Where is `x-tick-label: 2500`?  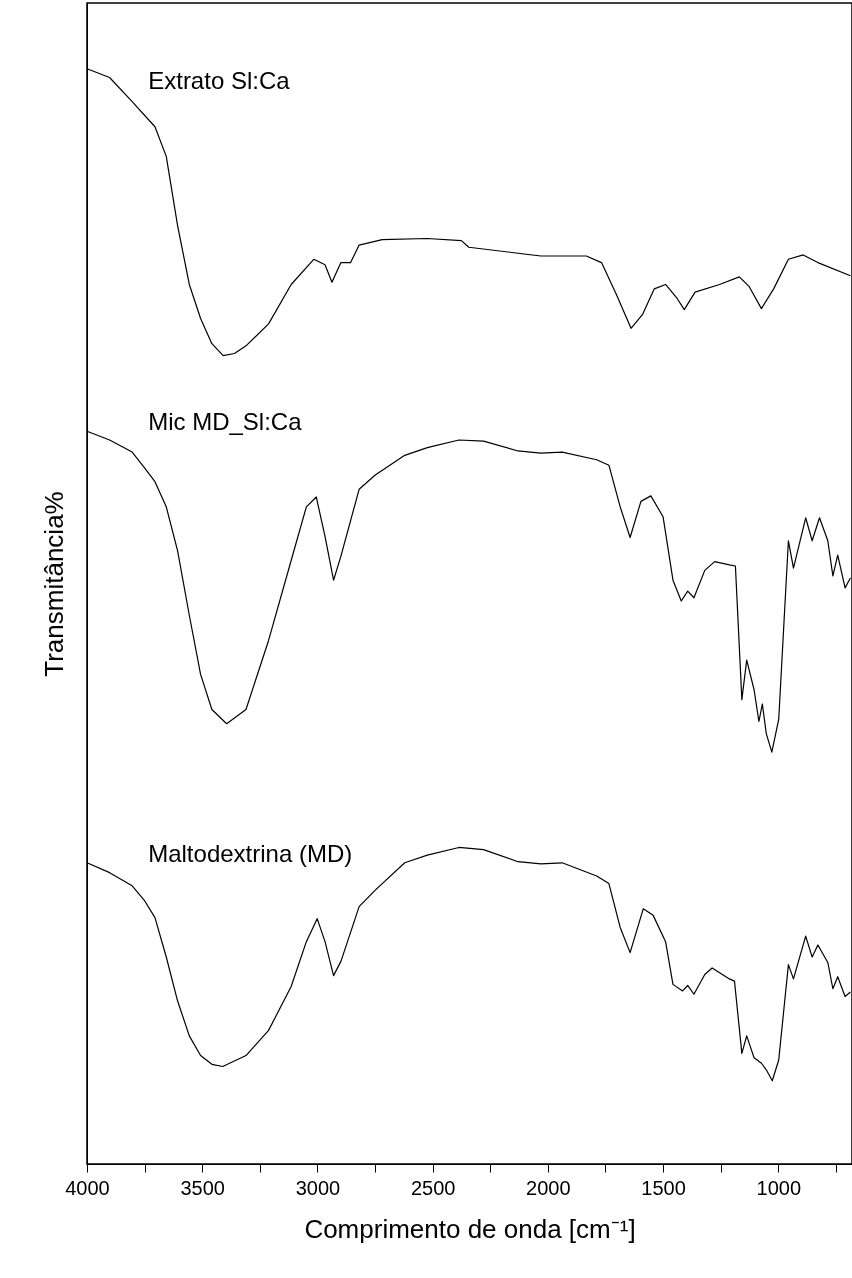
x-tick-label: 2500 is located at coordinates (433, 1187).